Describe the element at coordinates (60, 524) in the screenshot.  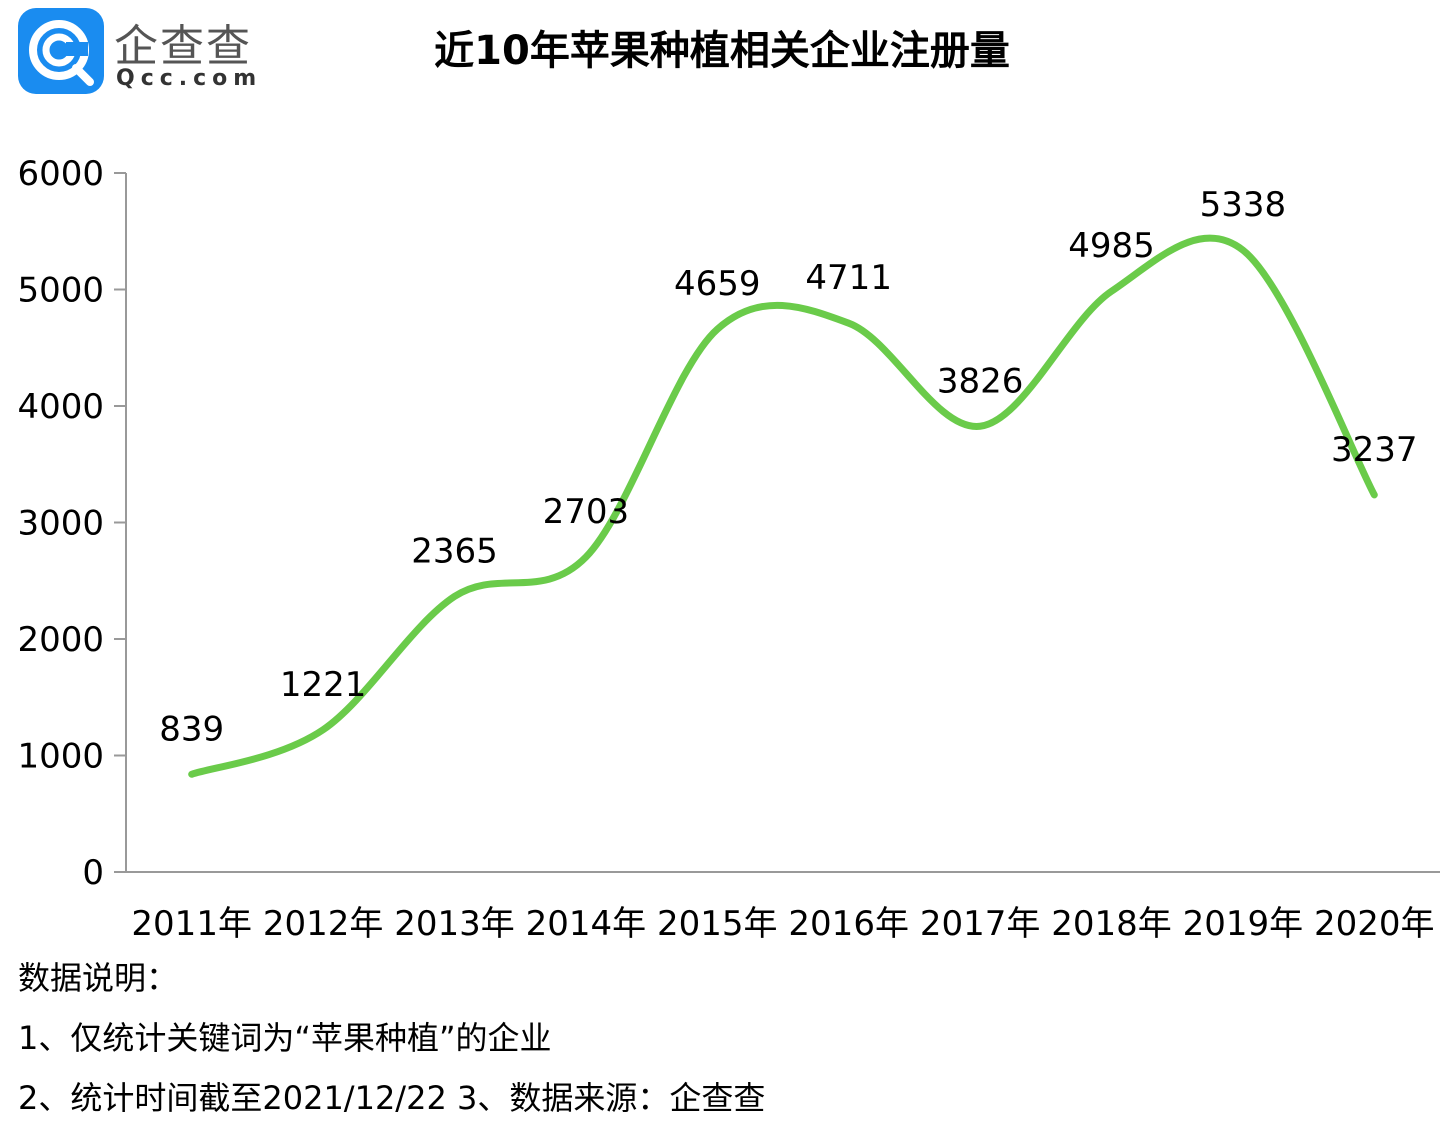
I see `y-tick-label: 3000` at that location.